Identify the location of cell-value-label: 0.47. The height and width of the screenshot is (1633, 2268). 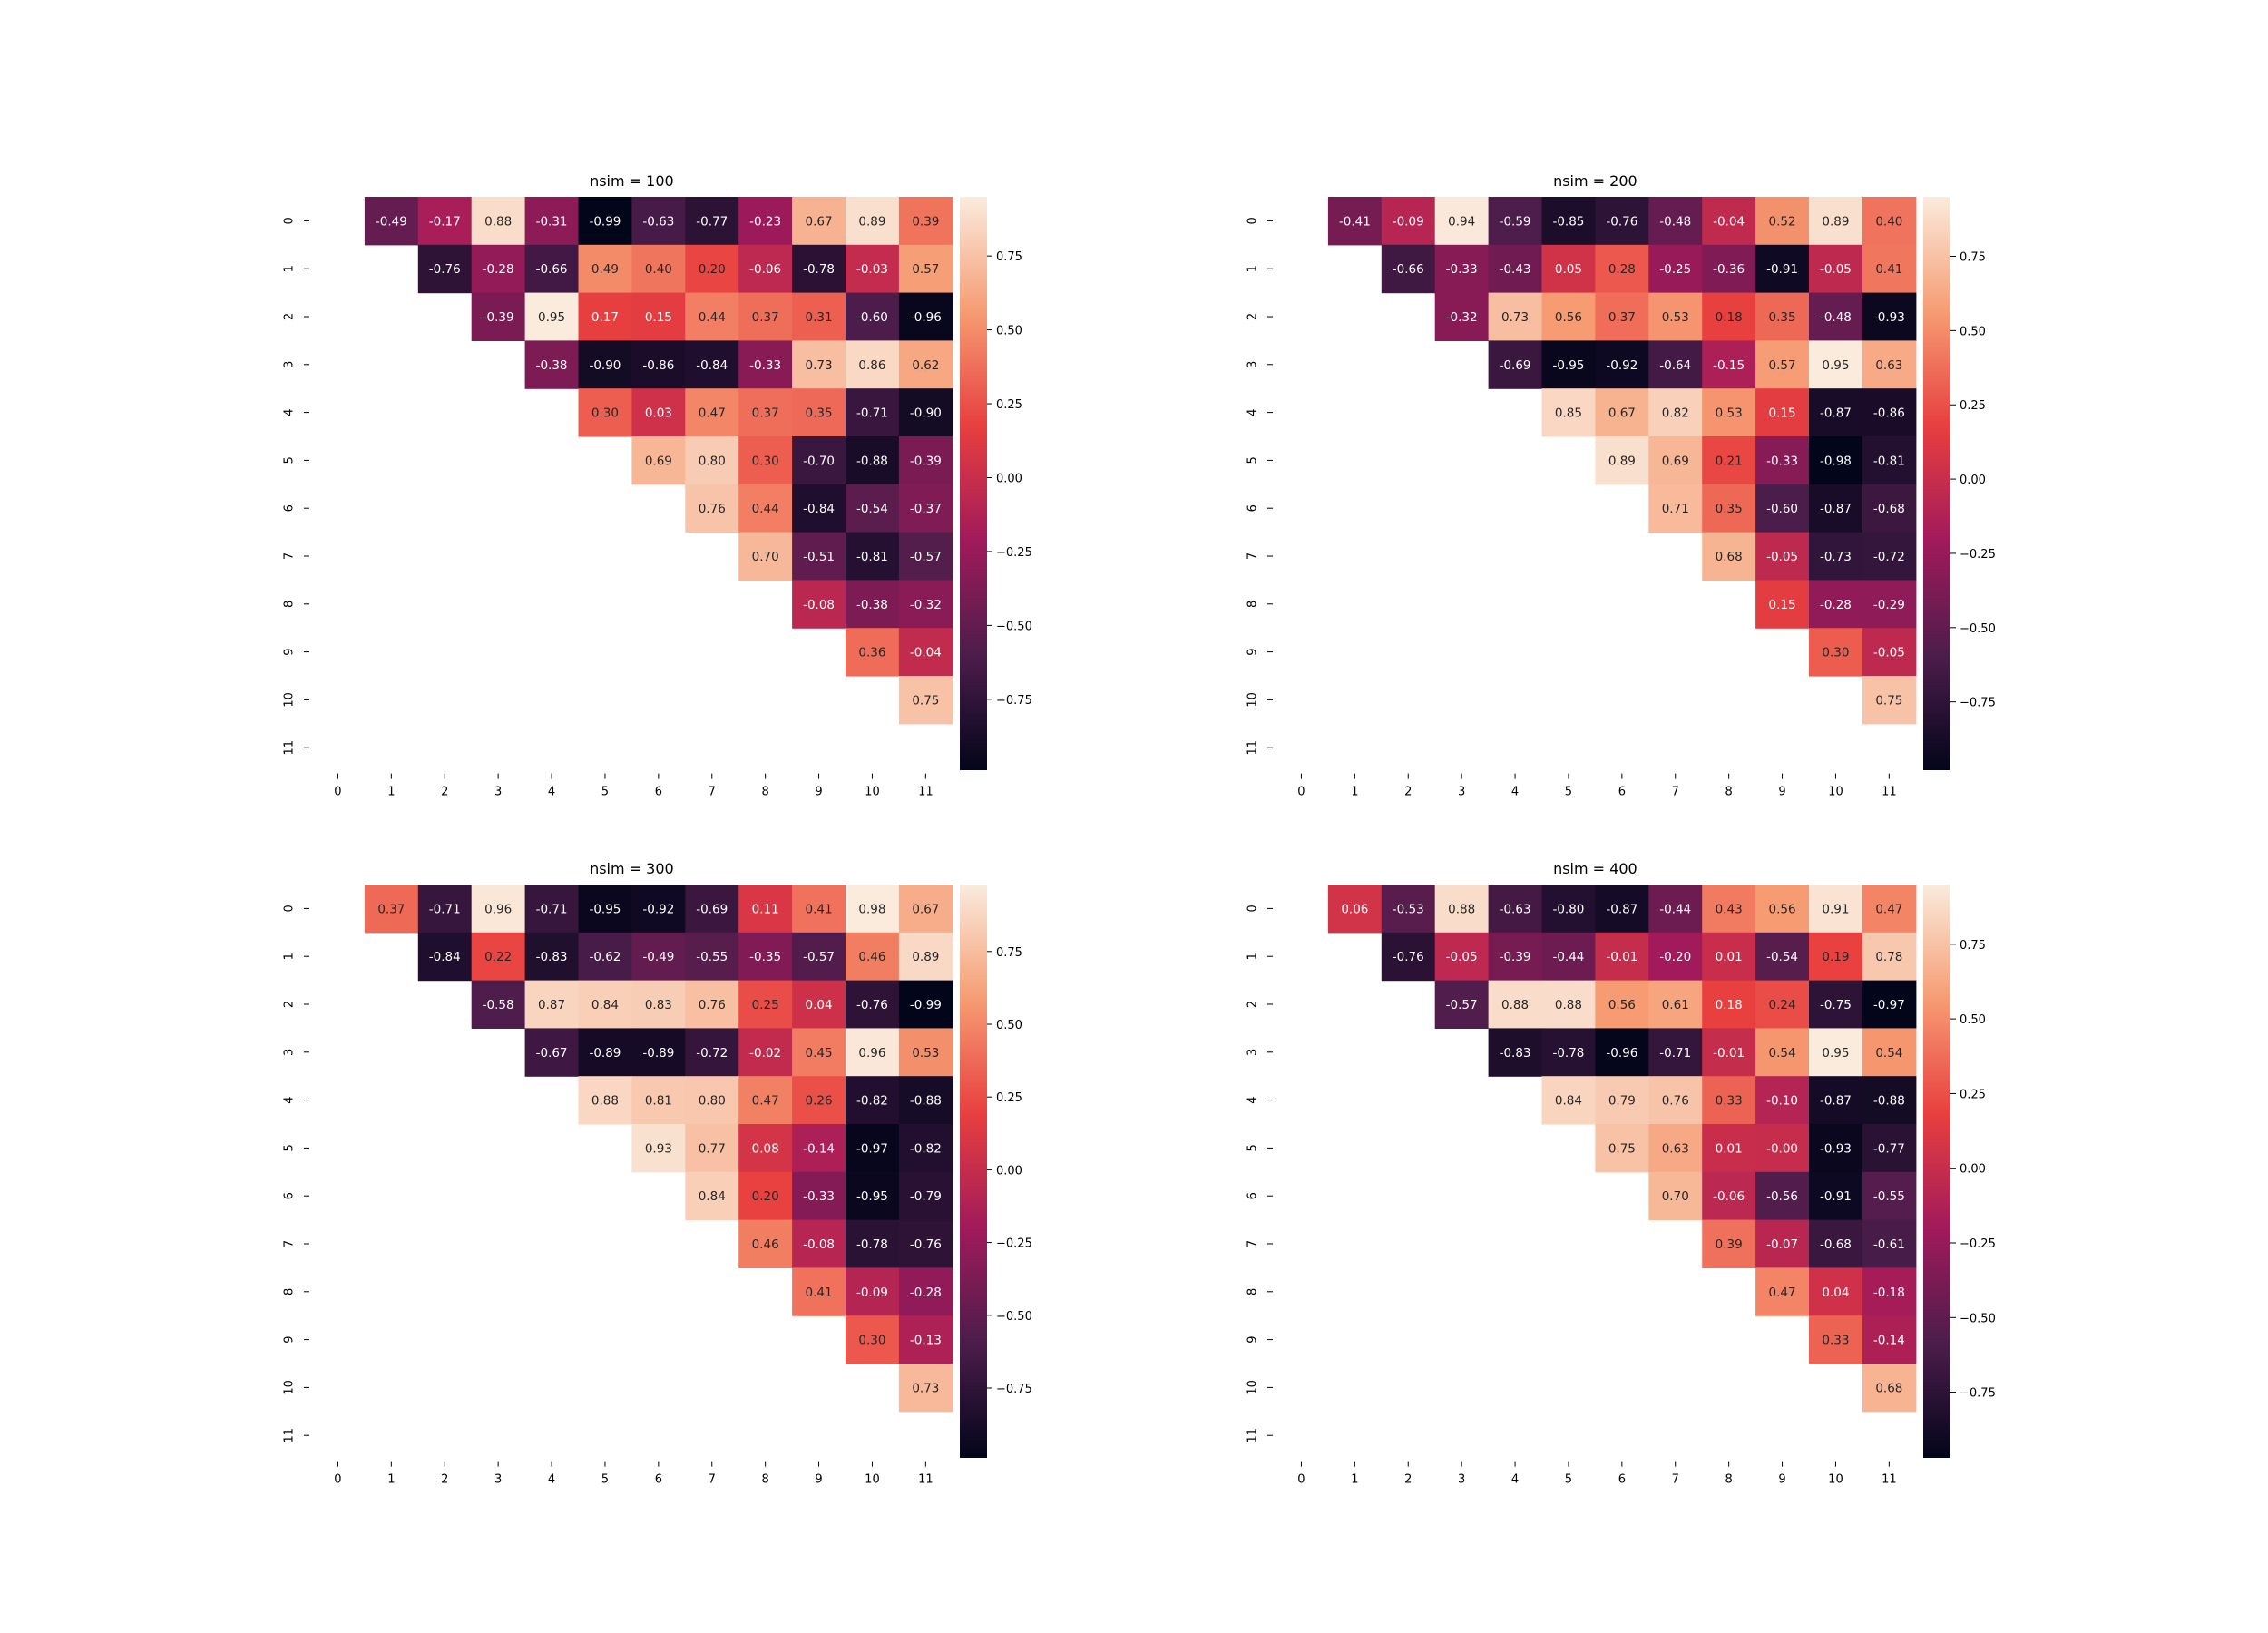
(1889, 909).